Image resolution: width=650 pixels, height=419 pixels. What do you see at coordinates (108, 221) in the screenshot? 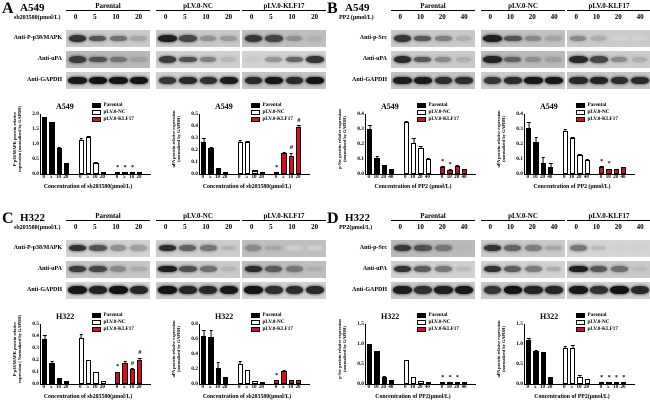
I see `blot-group-header: Parental 0 5 10 20` at bounding box center [108, 221].